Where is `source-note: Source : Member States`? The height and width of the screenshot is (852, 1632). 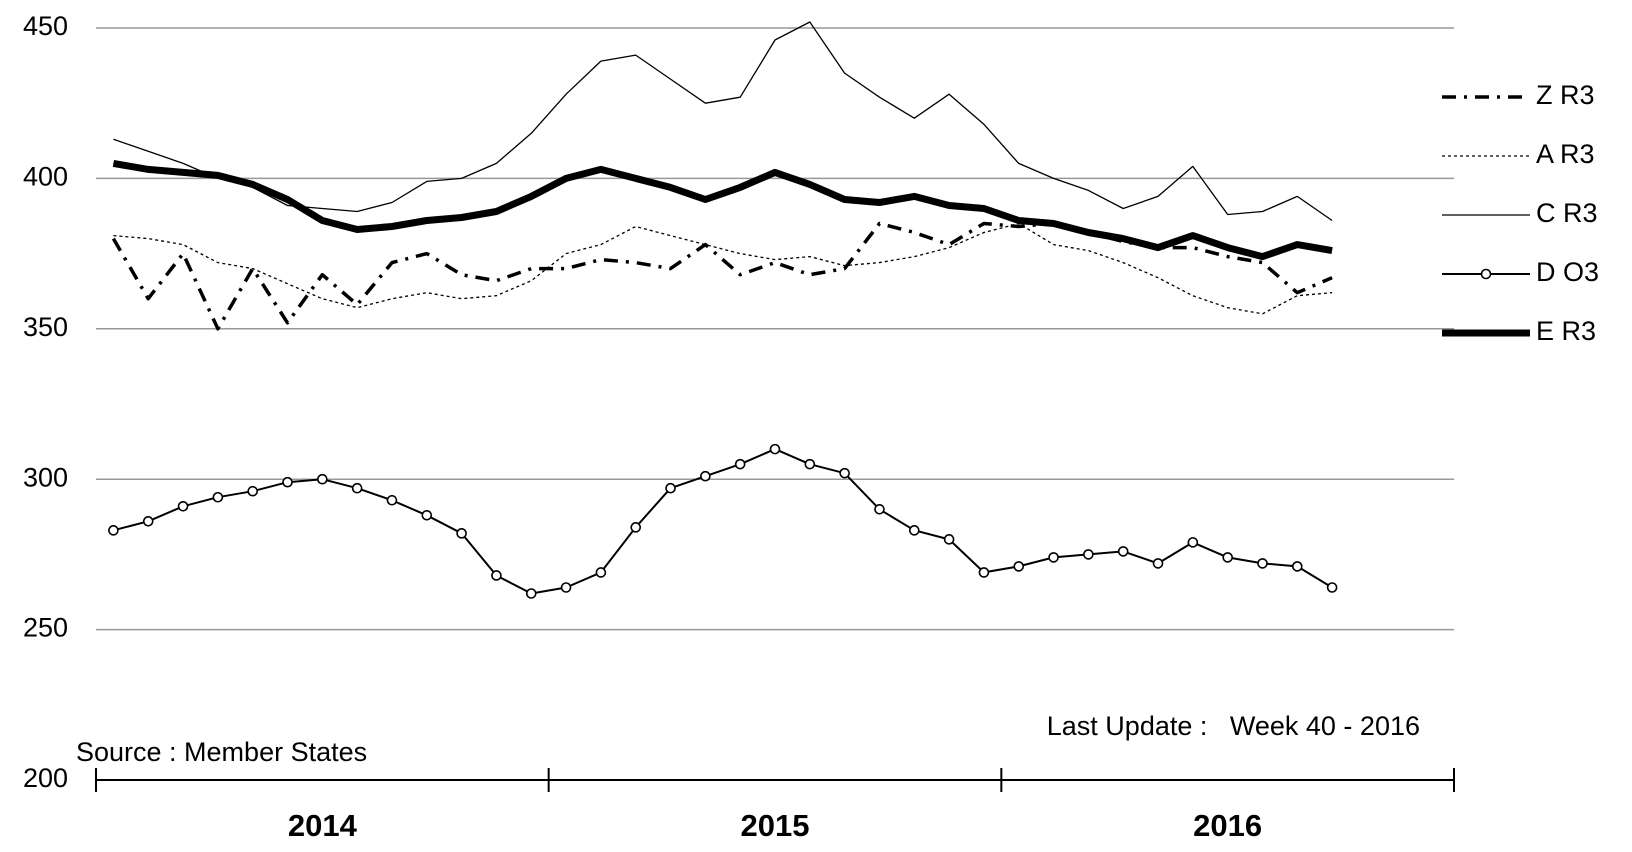
source-note: Source : Member States is located at coordinates (221, 752).